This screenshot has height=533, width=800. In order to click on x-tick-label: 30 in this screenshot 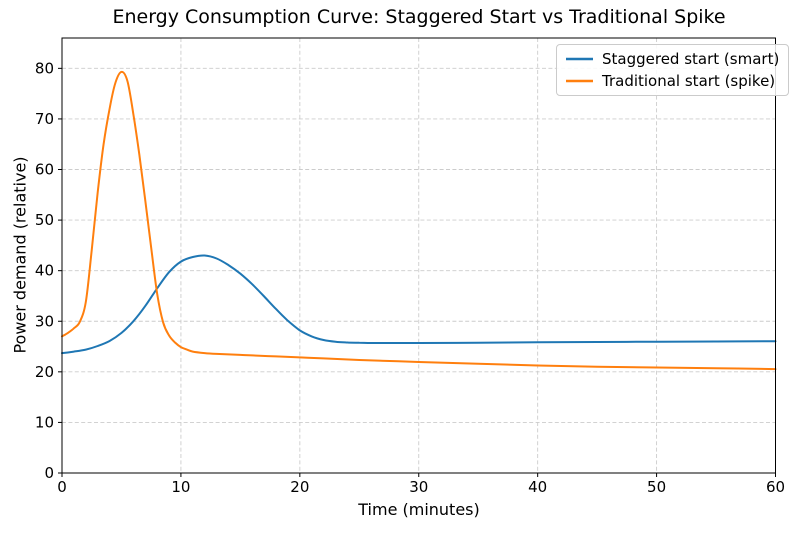, I will do `click(418, 487)`.